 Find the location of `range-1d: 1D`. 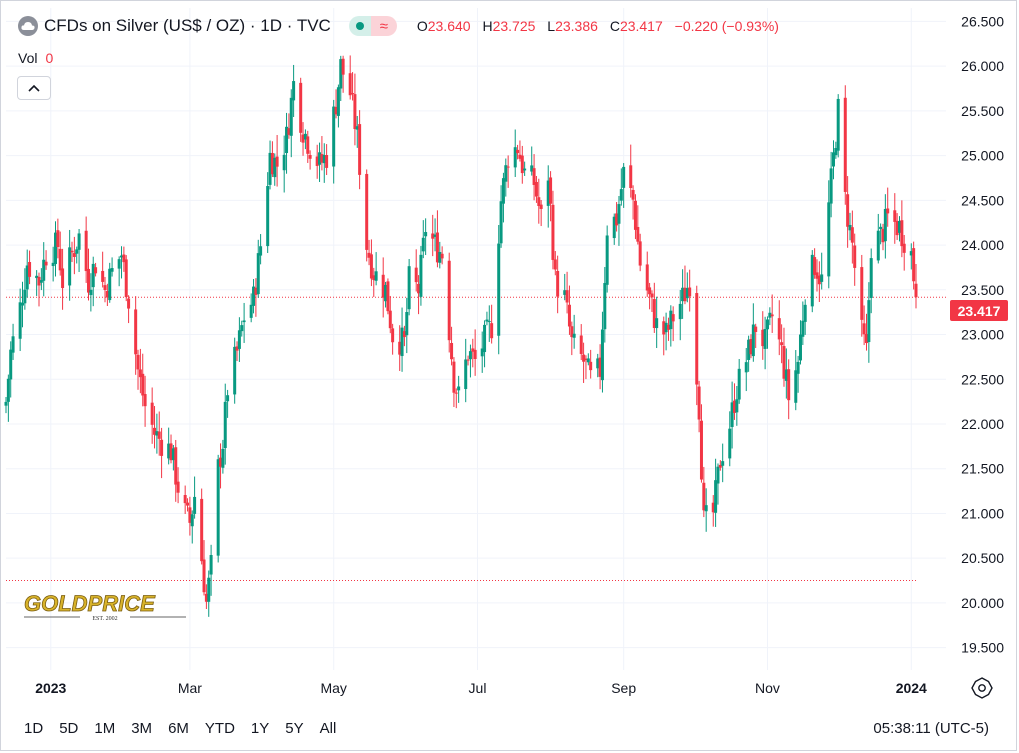

range-1d: 1D is located at coordinates (34, 728).